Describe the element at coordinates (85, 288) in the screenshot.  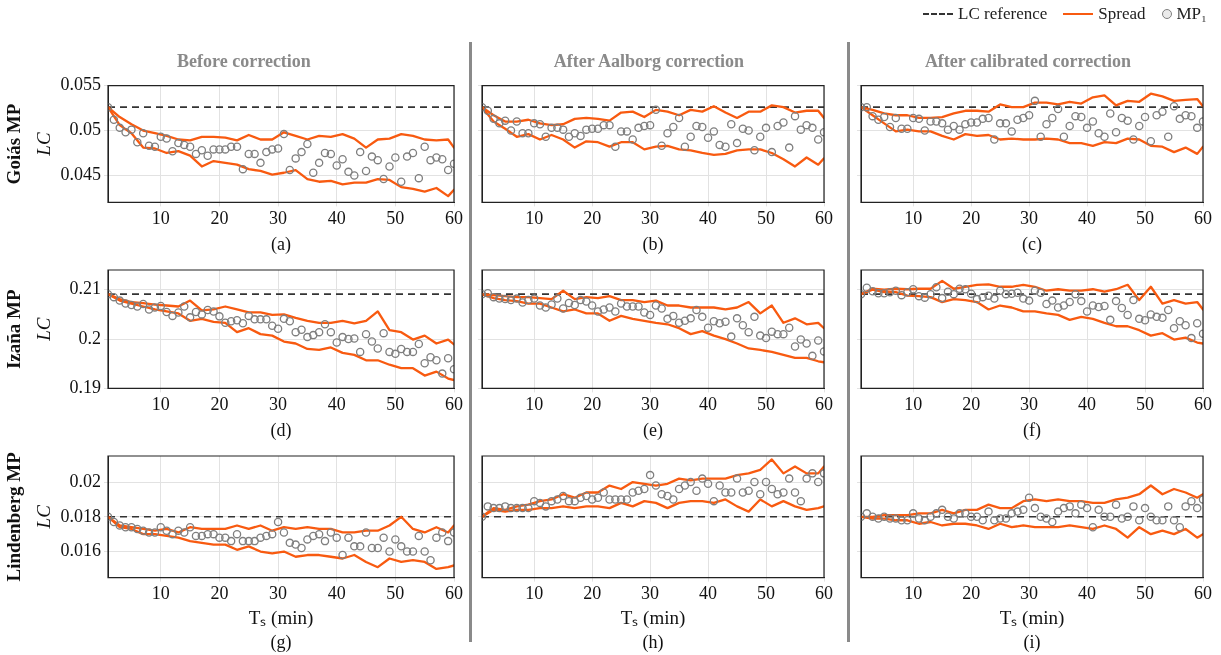
I see `y-tick-label: 0.21` at that location.